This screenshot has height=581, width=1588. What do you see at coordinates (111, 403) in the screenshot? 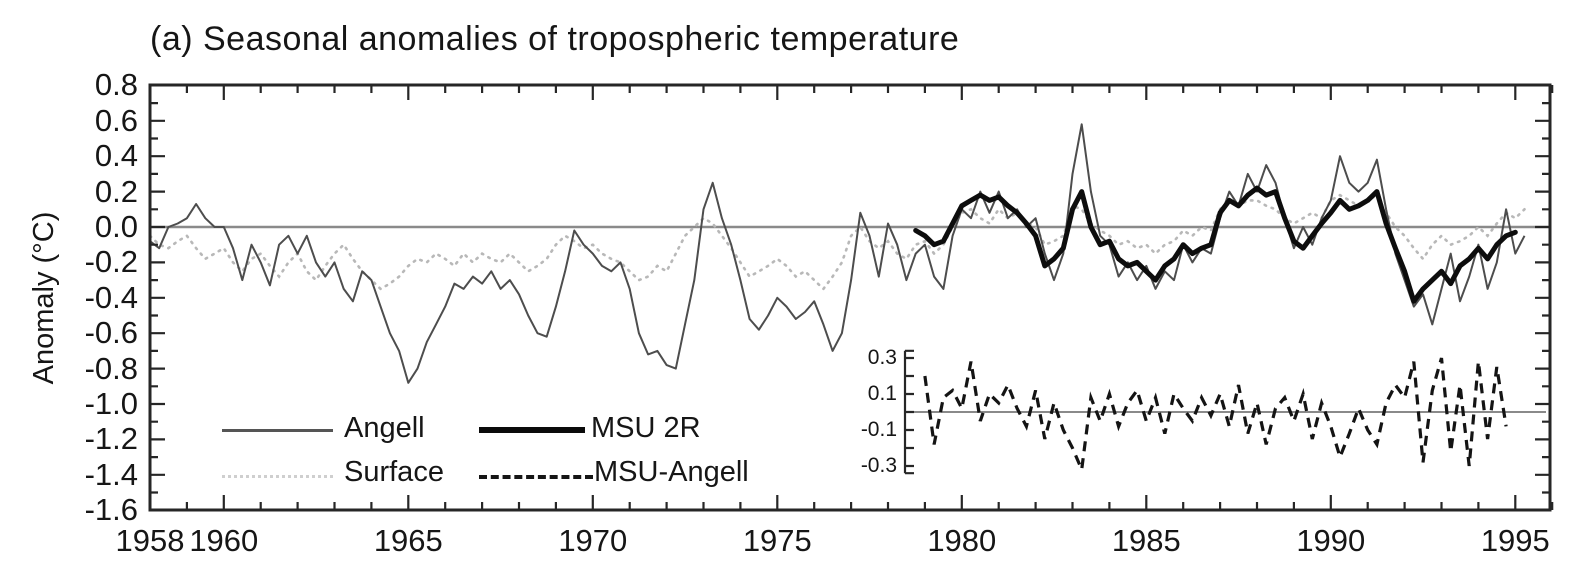
I see `y-tick-label: -1.0` at bounding box center [111, 403].